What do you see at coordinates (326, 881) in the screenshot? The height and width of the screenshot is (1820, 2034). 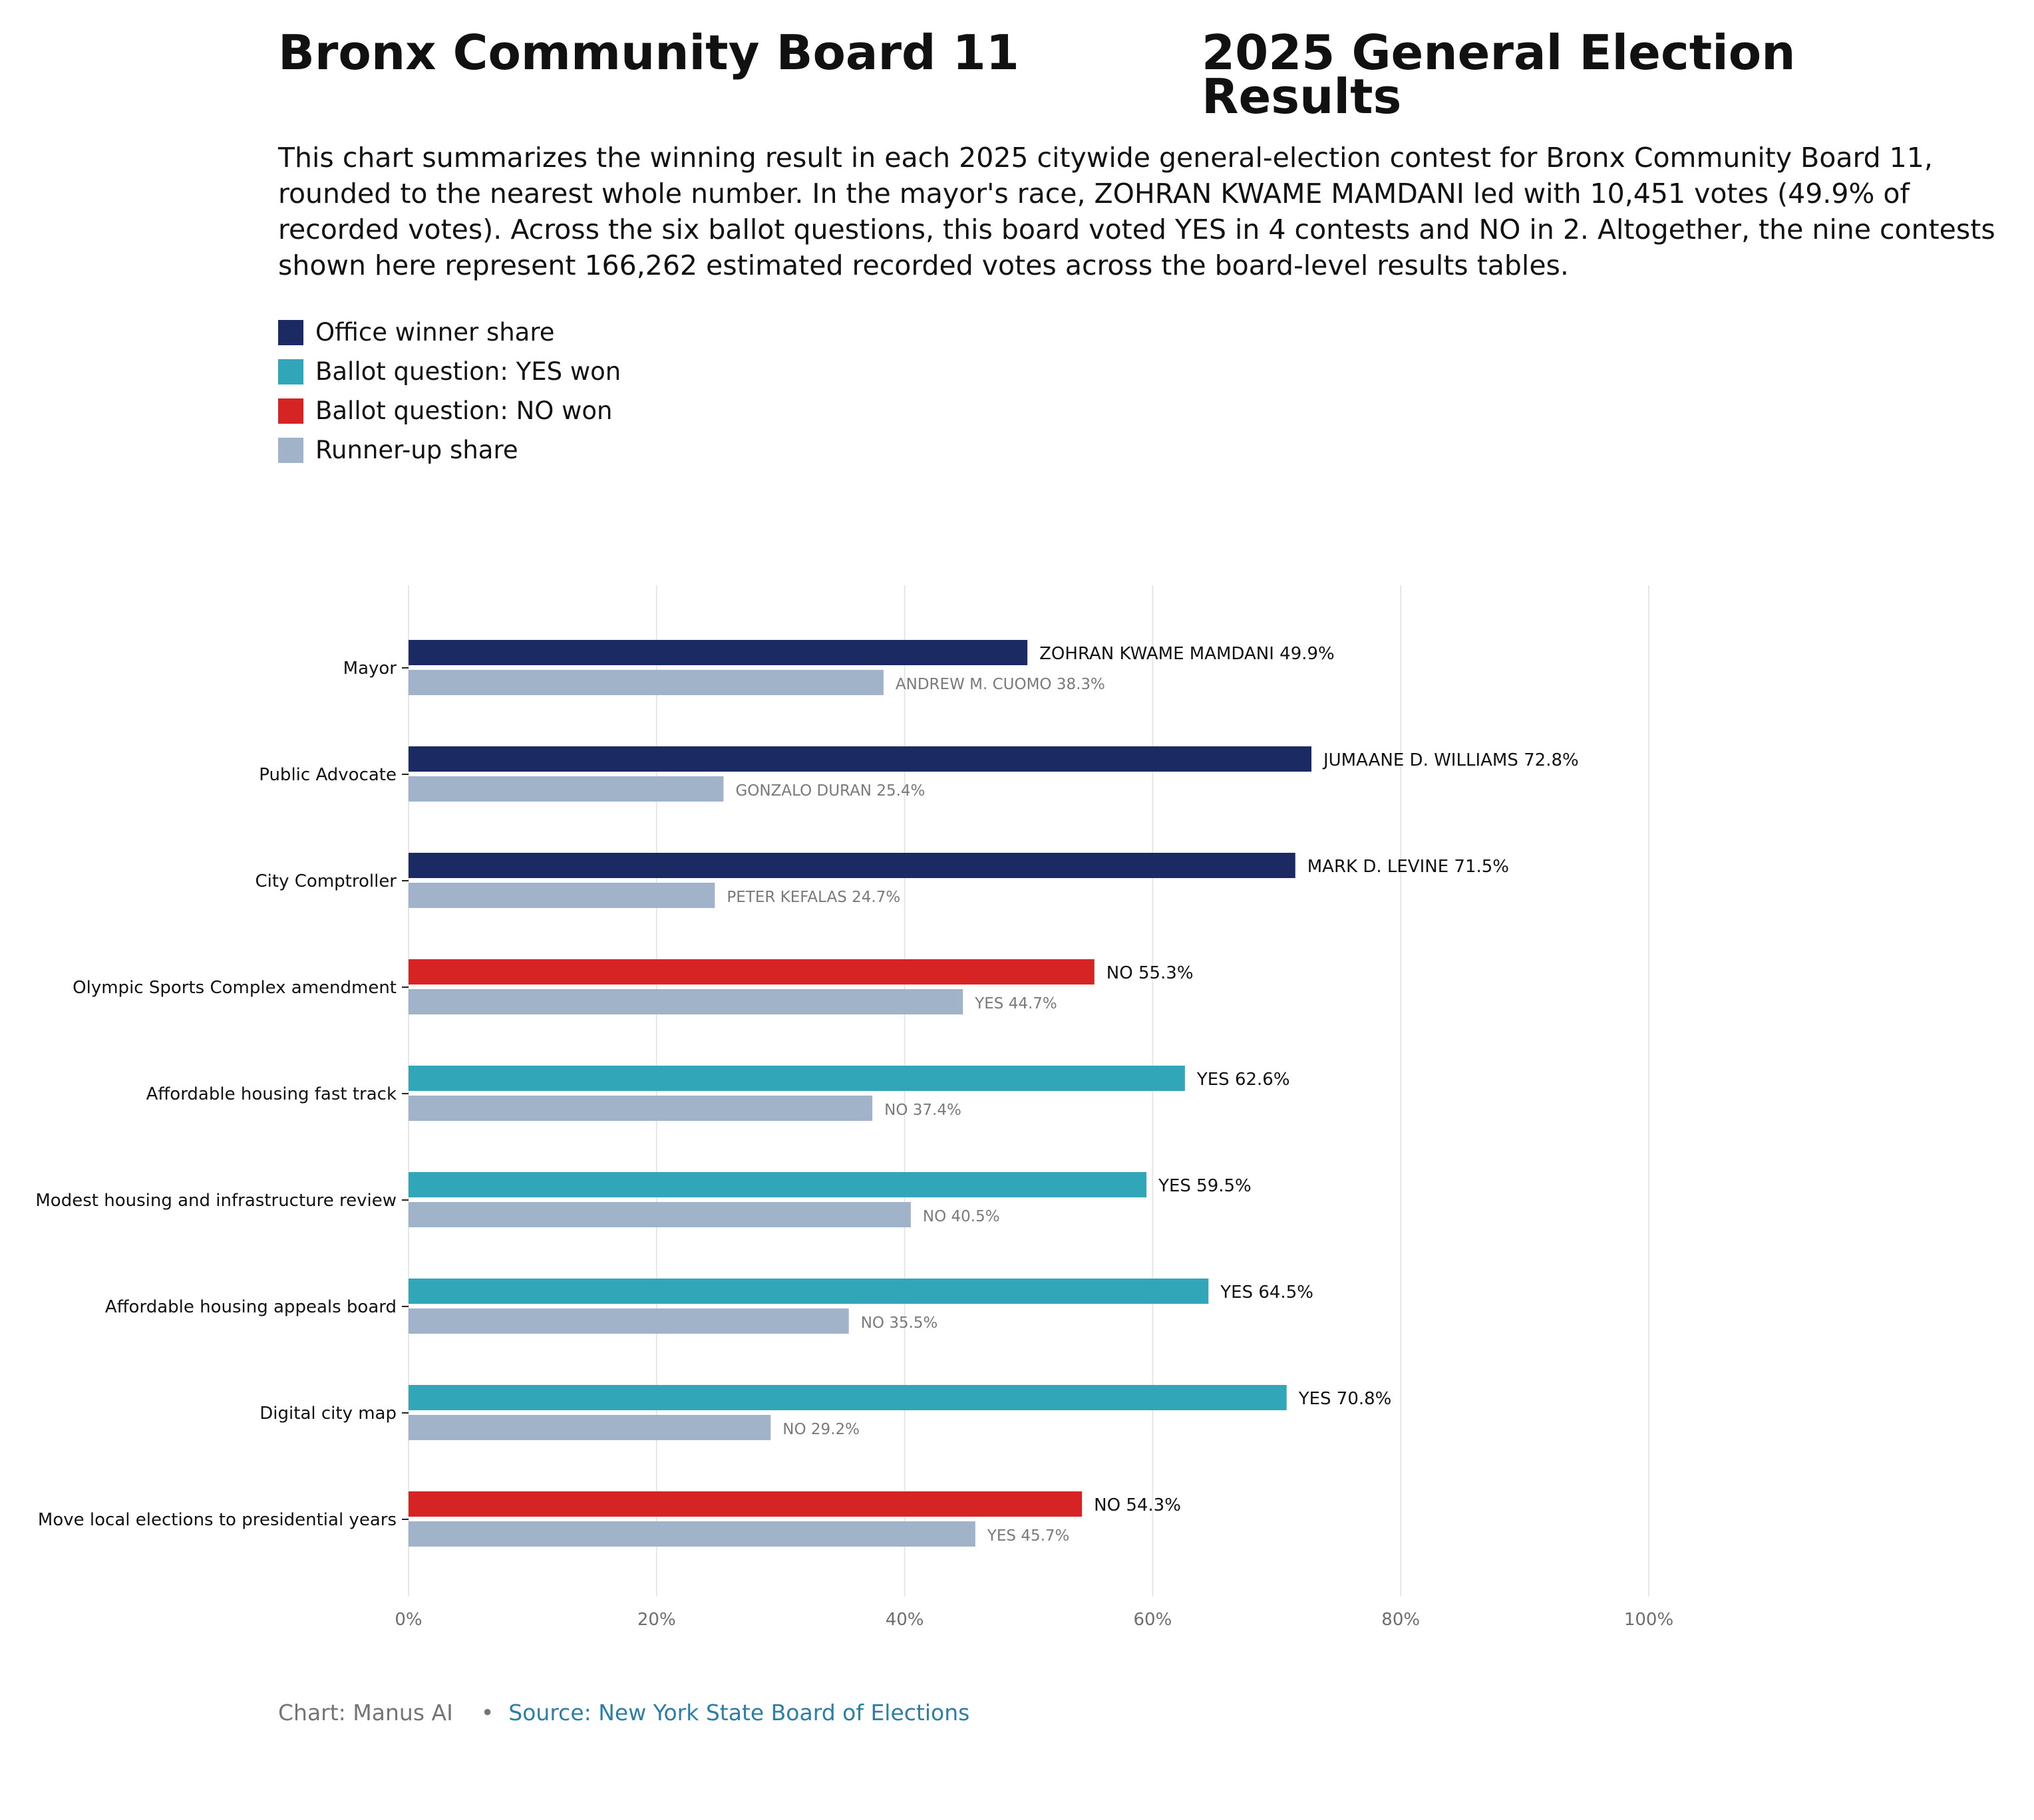 I see `category-label: City Comptroller` at bounding box center [326, 881].